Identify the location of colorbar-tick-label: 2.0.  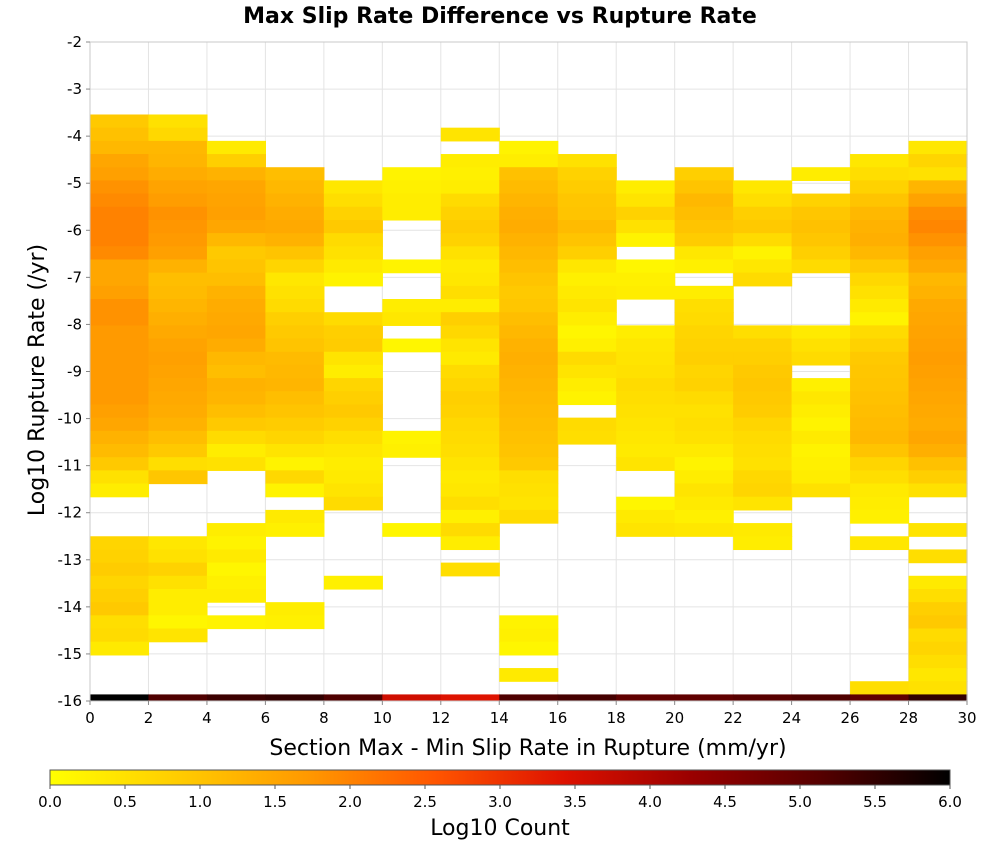
(350, 802).